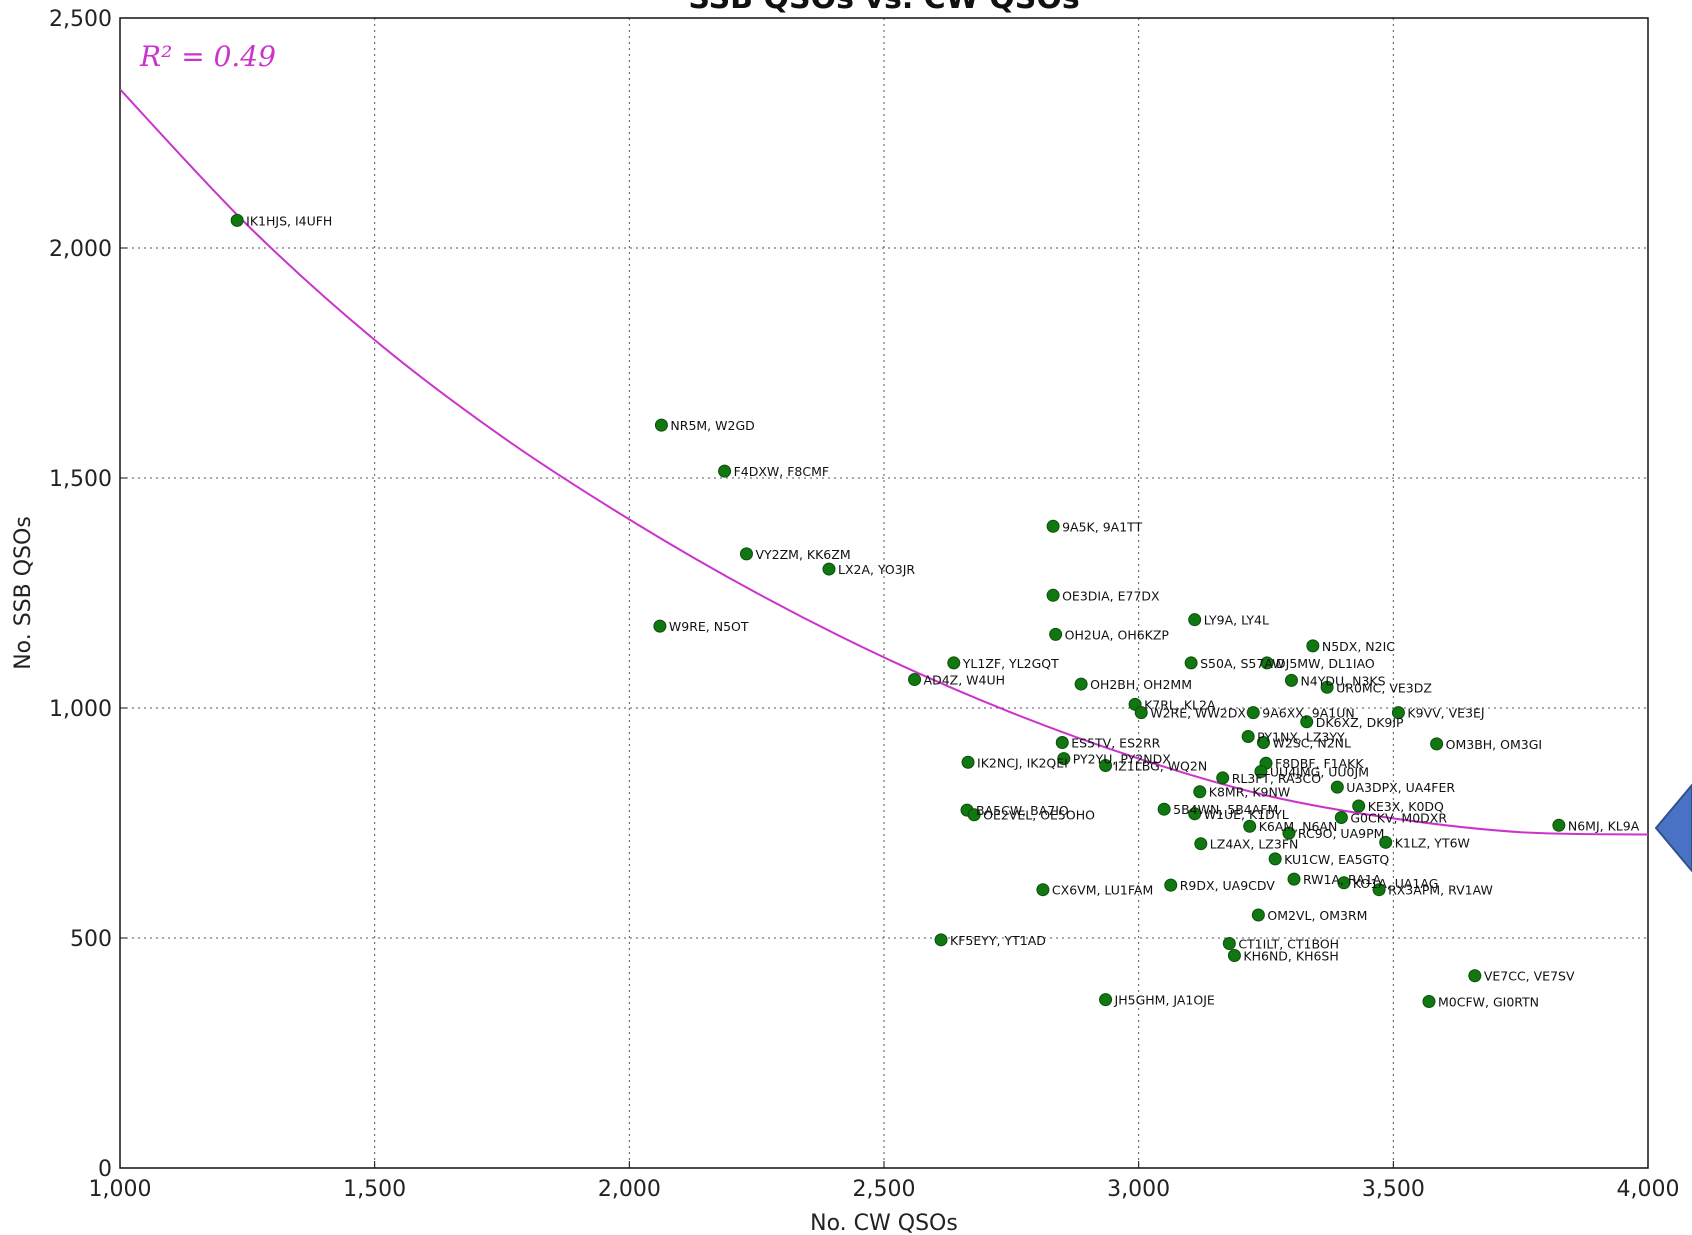 The height and width of the screenshot is (1235, 1692). What do you see at coordinates (1198, 713) in the screenshot?
I see `point-label: W2RE, WW2DX` at bounding box center [1198, 713].